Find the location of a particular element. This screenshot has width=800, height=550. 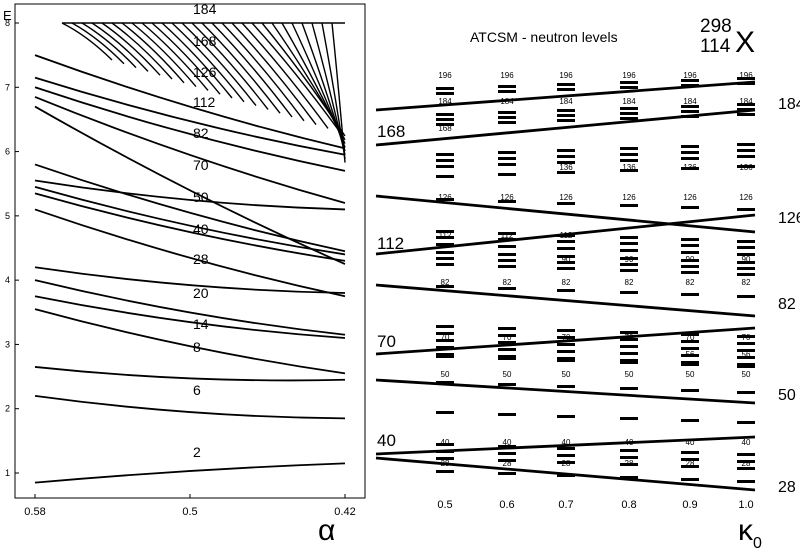

y-tick-label: 4 is located at coordinates (7, 280).